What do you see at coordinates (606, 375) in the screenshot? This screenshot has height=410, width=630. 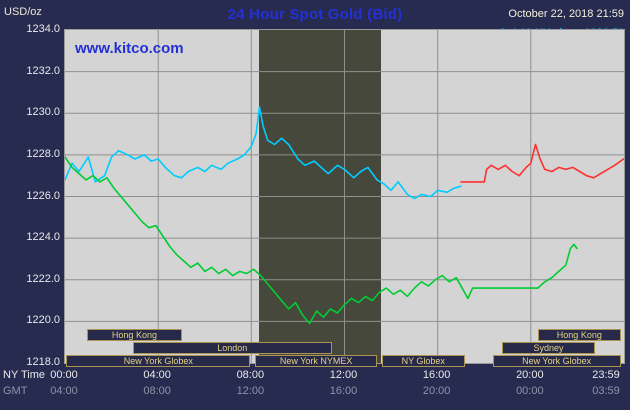 I see `x-axis-tick-ny: 23:59` at bounding box center [606, 375].